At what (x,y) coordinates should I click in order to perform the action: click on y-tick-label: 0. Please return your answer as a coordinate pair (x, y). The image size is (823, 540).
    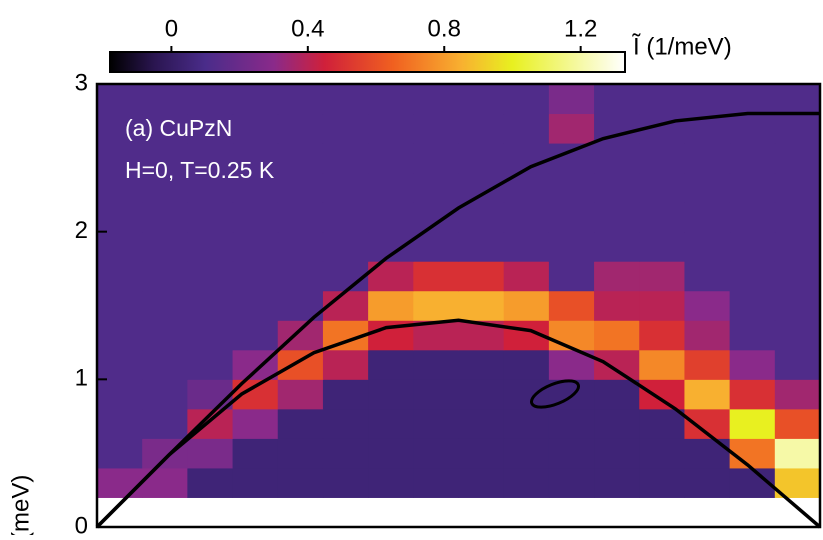
    Looking at the image, I should click on (81, 523).